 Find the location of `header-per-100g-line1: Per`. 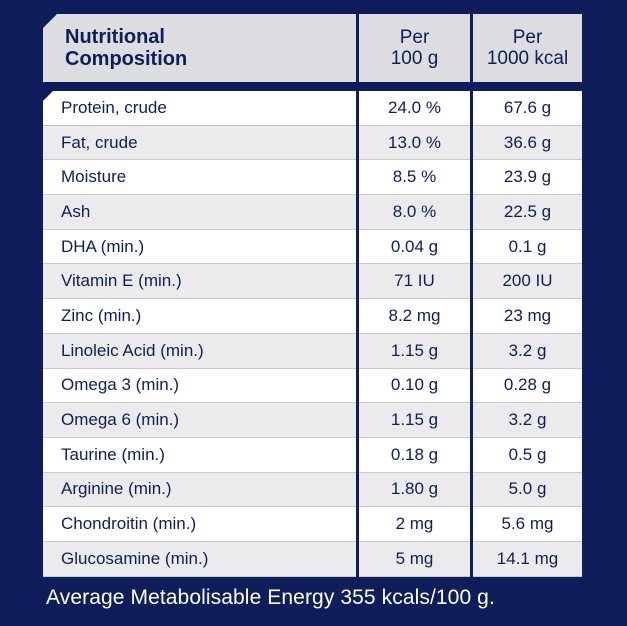

header-per-100g-line1: Per is located at coordinates (414, 37).